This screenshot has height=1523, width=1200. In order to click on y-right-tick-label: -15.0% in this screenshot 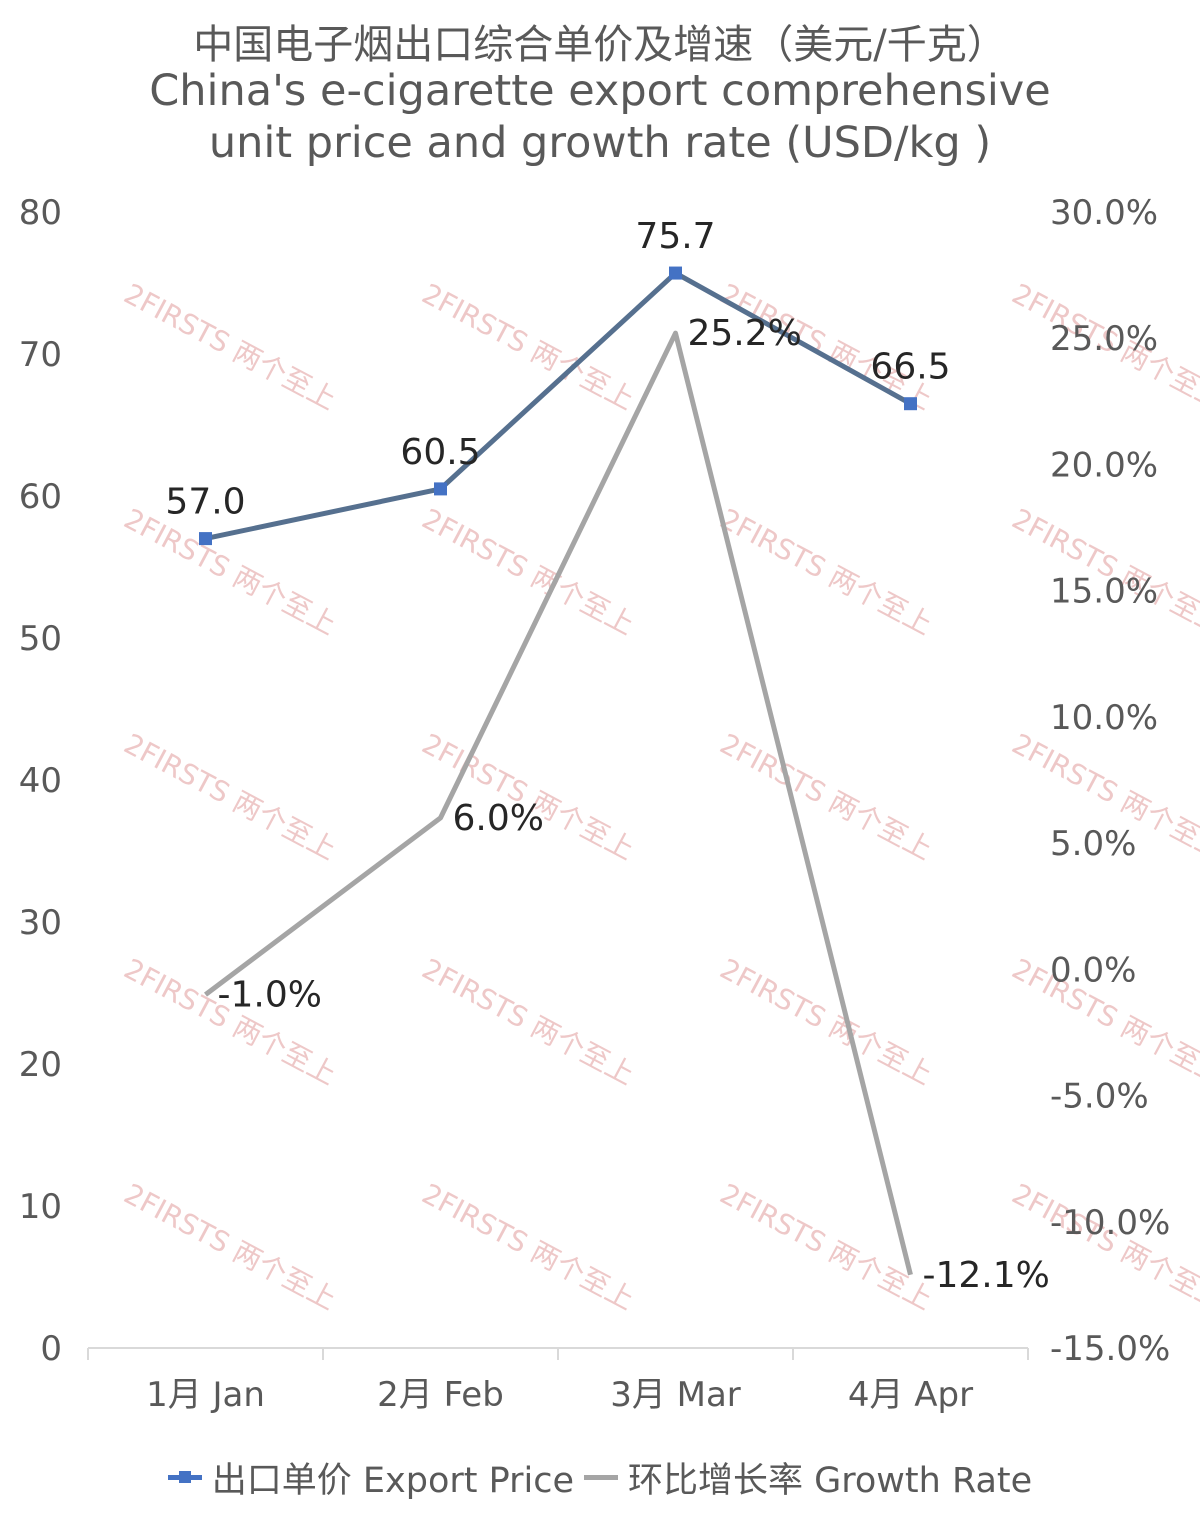, I will do `click(1110, 1349)`.